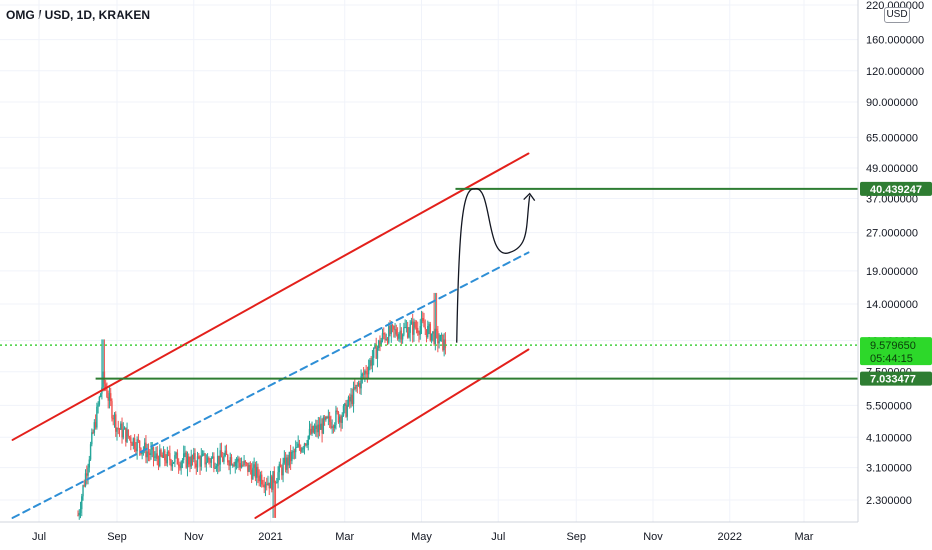  What do you see at coordinates (895, 41) in the screenshot?
I see `y-tick-label: 160.000000` at bounding box center [895, 41].